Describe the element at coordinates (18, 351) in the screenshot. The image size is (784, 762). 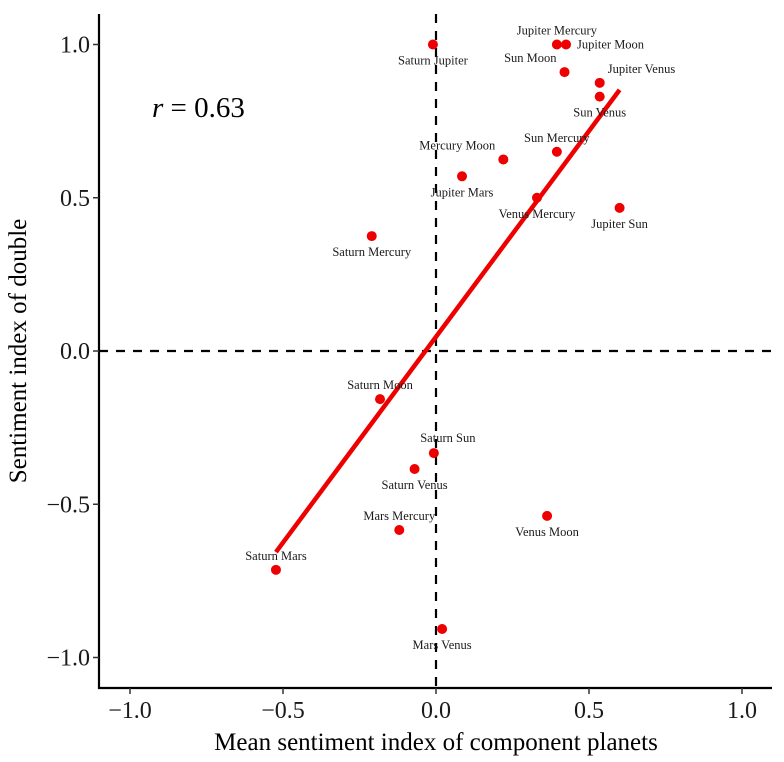
I see `y-axis-title: Sentiment index of double` at that location.